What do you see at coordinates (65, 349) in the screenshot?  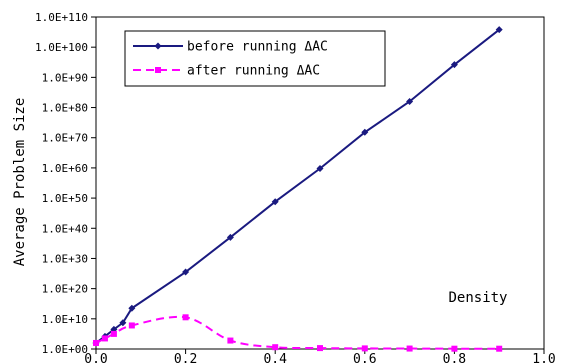 I see `y-tick-label: 1.0E+00` at bounding box center [65, 349].